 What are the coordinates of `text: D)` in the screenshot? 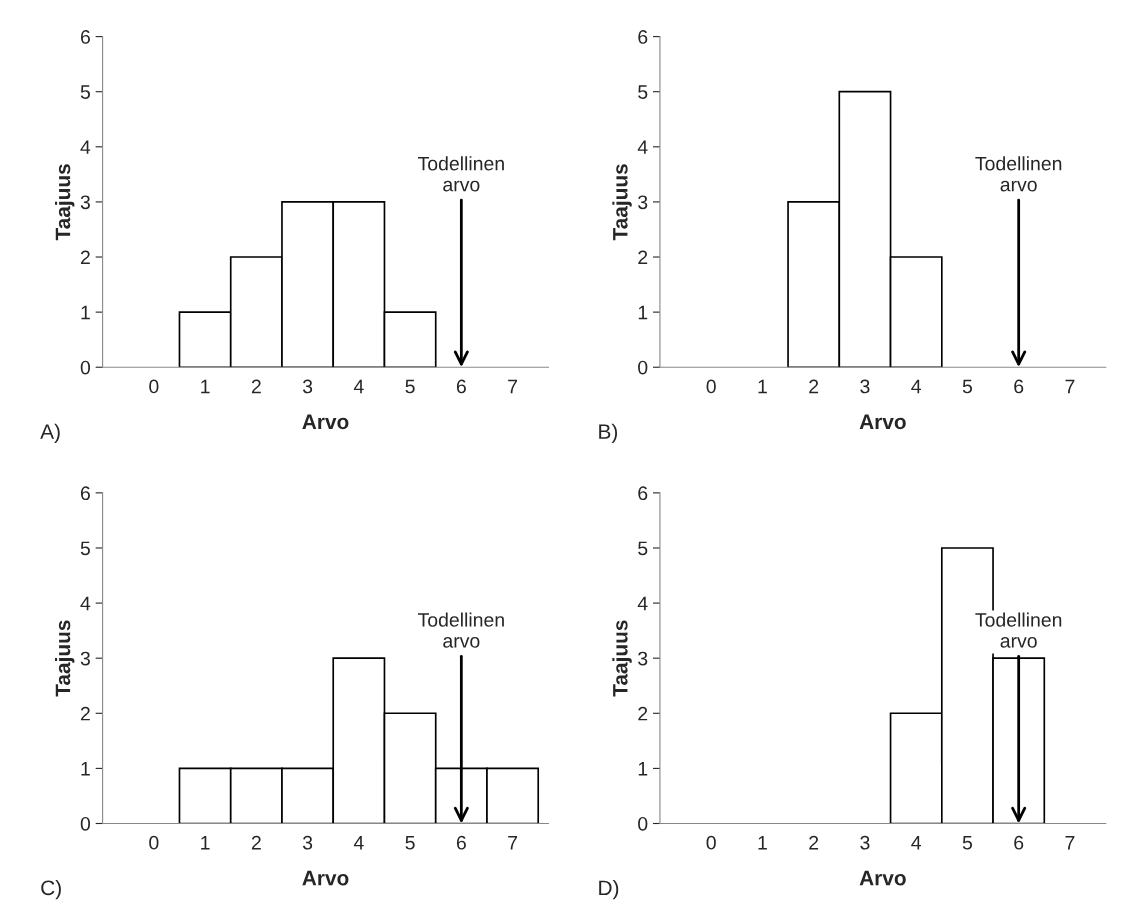 It's located at (609, 889).